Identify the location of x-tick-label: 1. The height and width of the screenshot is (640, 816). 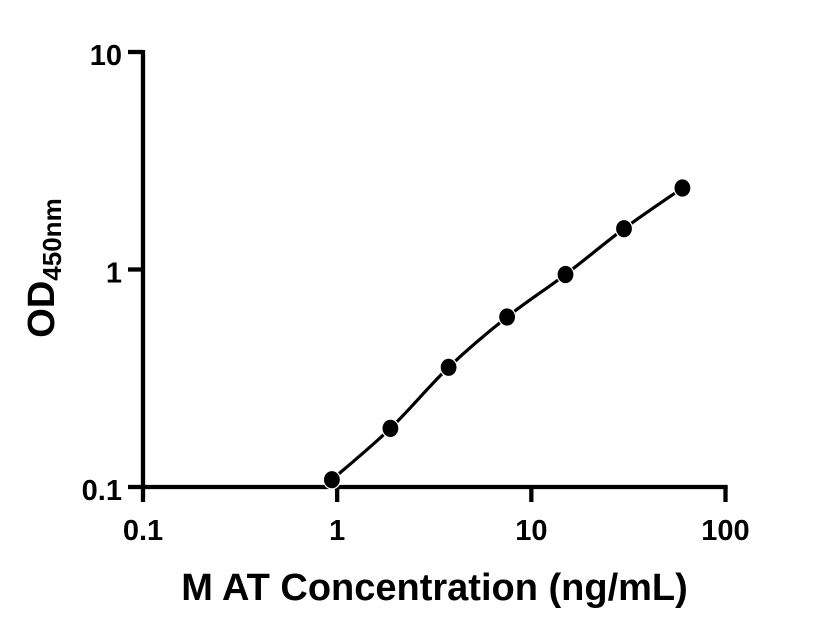
(337, 531).